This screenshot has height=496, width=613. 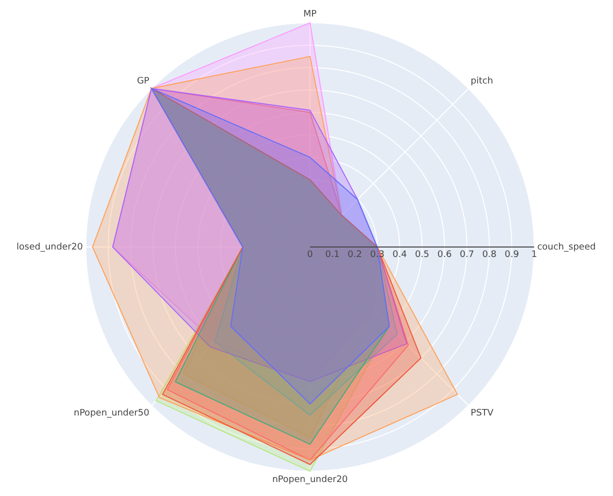 I want to click on spoke-label: losed_under20, so click(x=50, y=247).